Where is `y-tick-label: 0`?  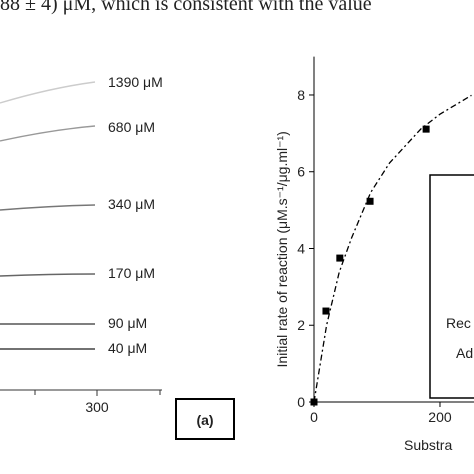
y-tick-label: 0 is located at coordinates (301, 402).